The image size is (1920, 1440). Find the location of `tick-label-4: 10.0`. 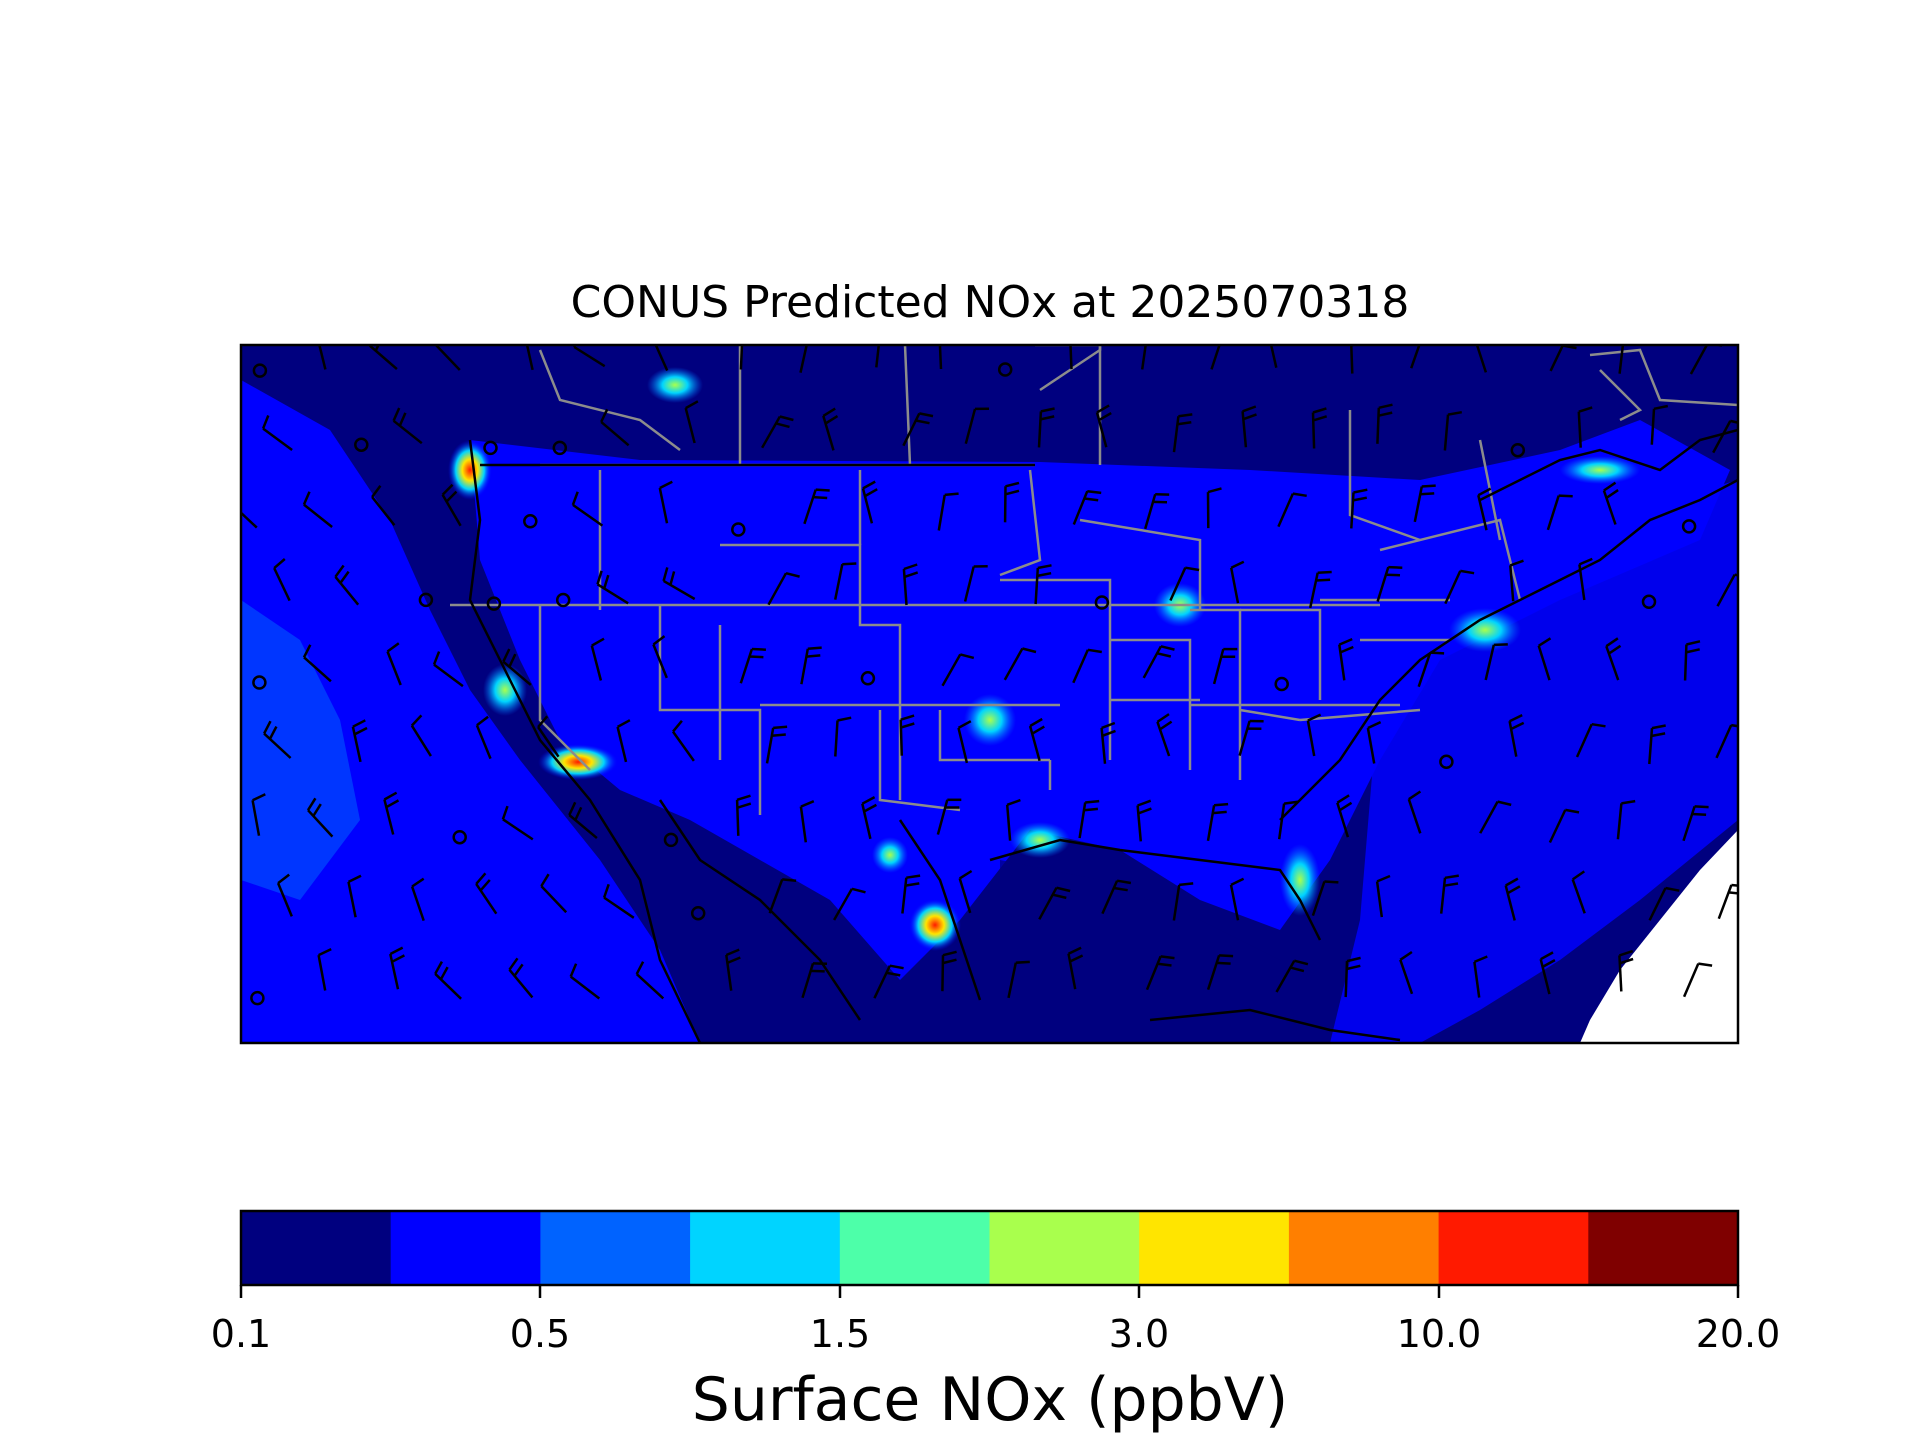

tick-label-4: 10.0 is located at coordinates (1439, 1334).